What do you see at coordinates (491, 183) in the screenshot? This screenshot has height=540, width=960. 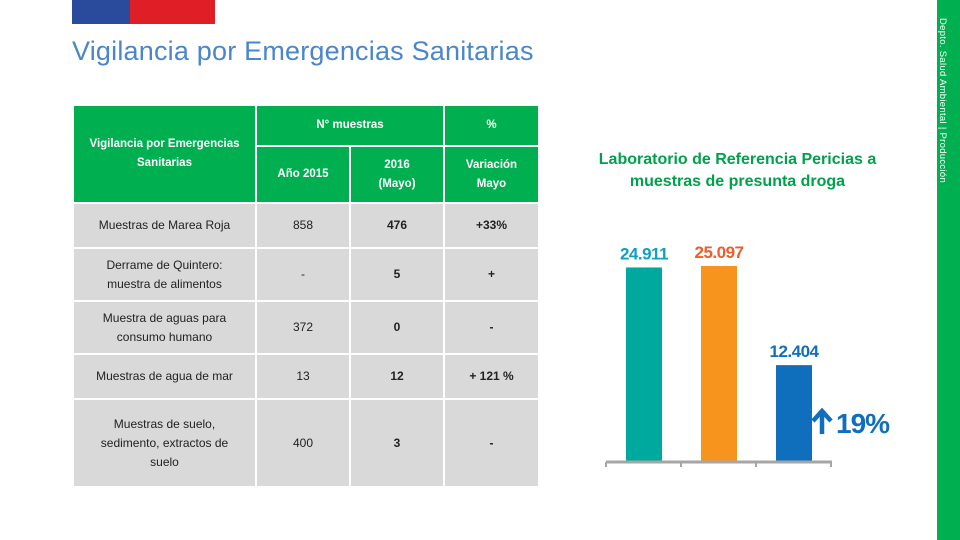 I see `header-variation-line2: Mayo` at bounding box center [491, 183].